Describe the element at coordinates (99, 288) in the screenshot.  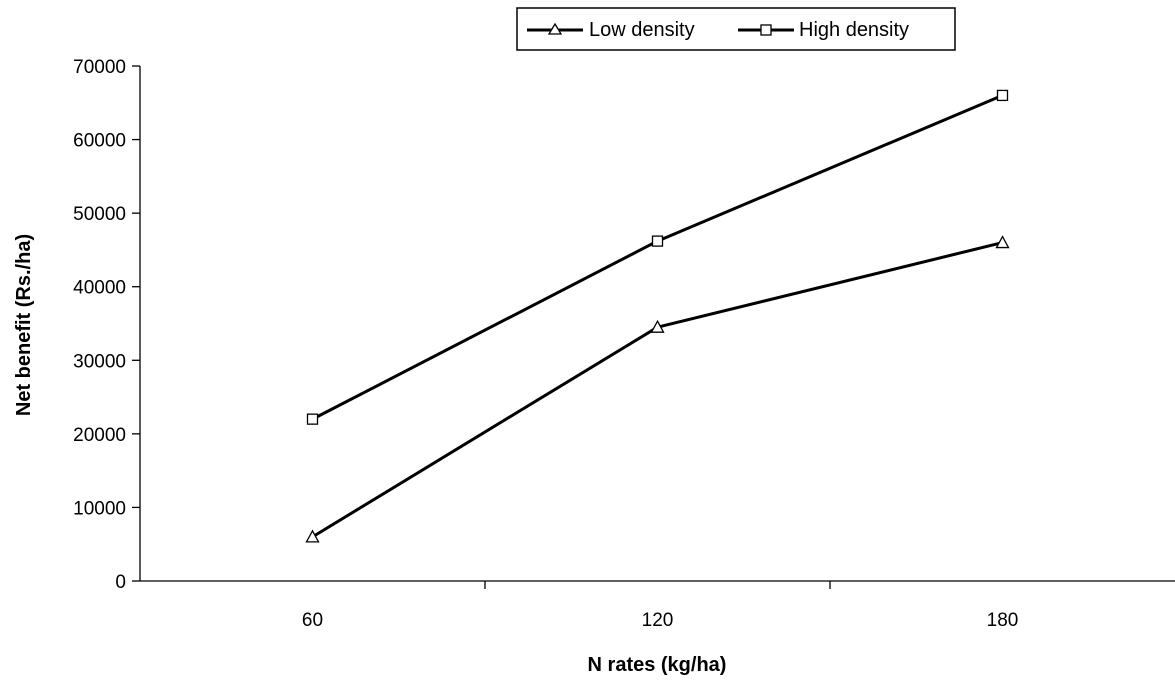
I see `y-tick-label: 40000` at that location.